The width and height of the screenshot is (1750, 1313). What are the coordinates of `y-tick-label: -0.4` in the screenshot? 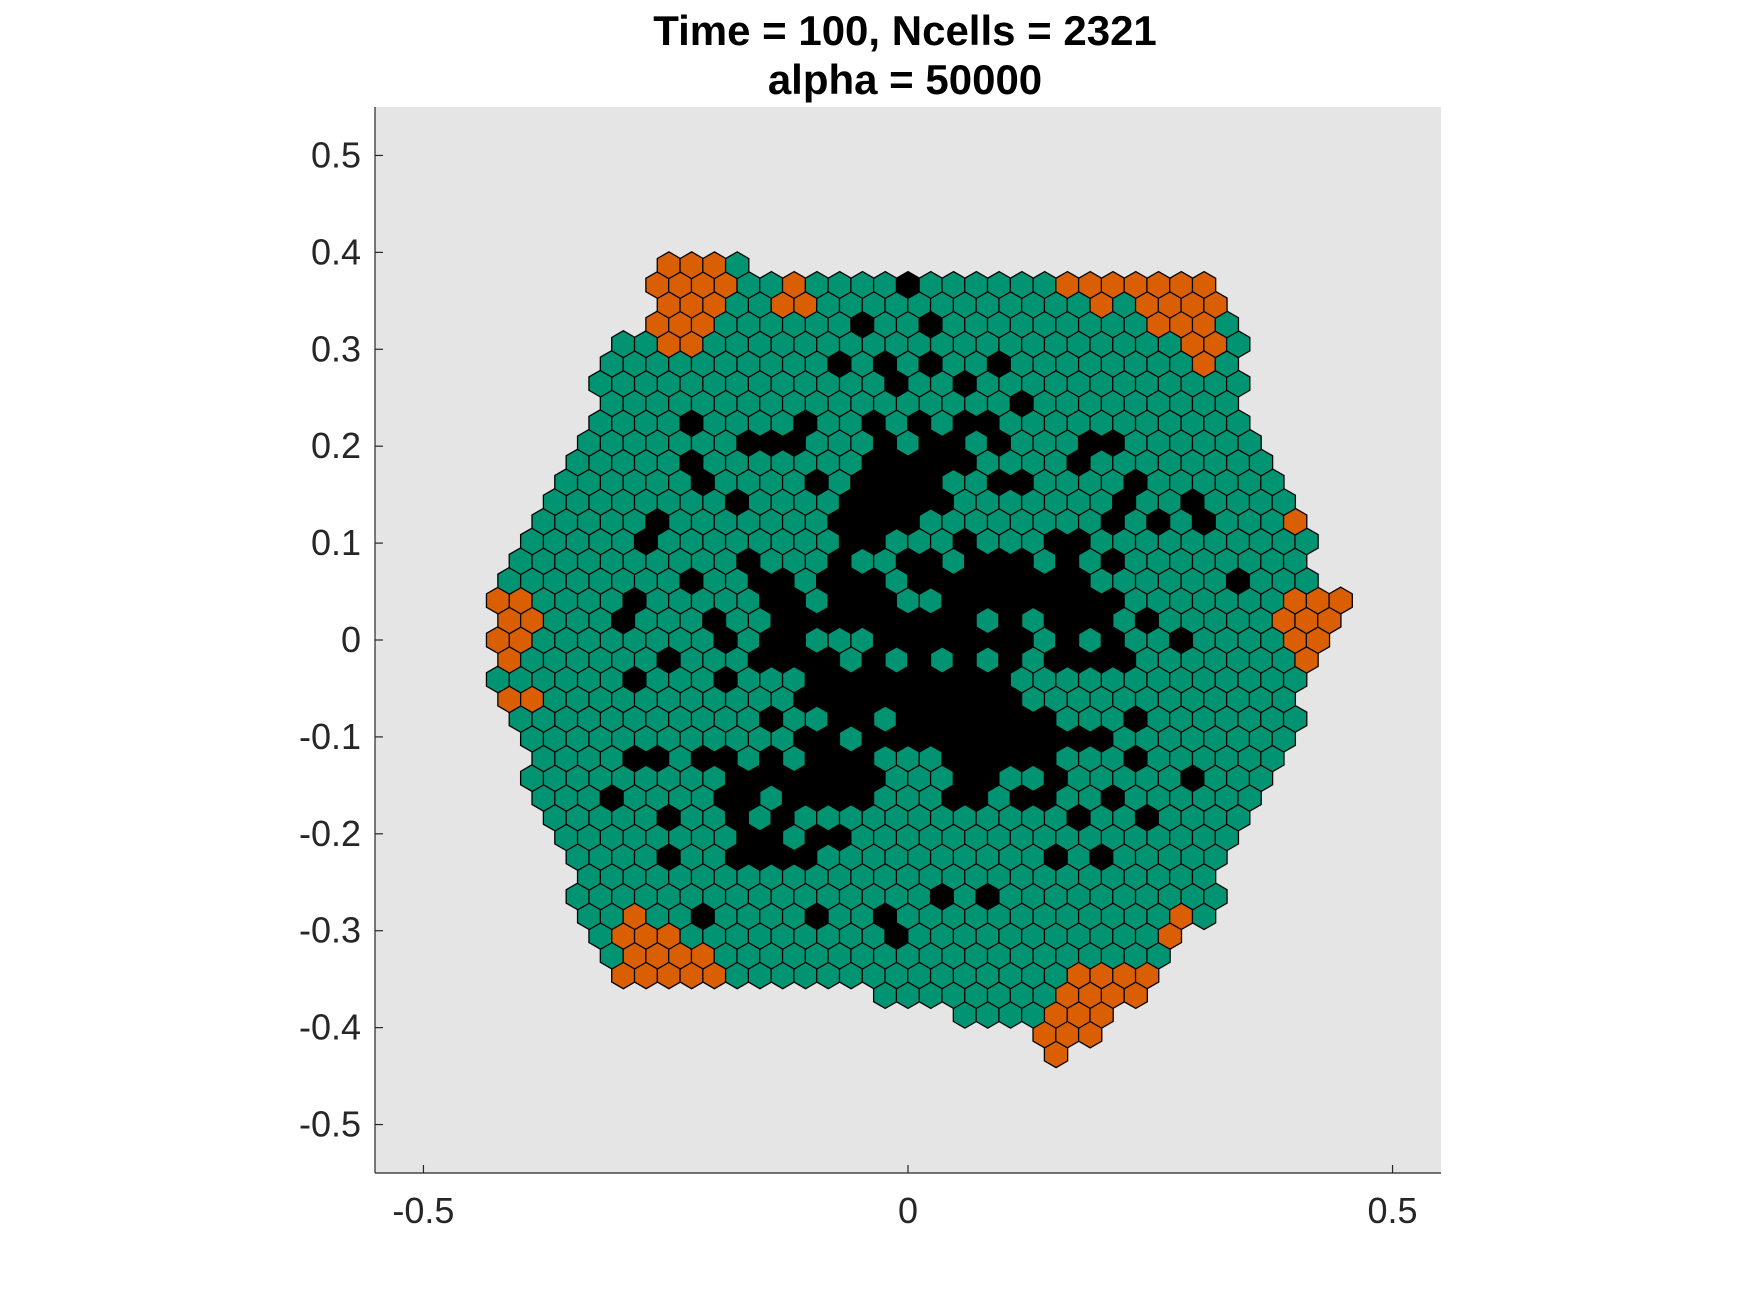 It's located at (330, 1027).